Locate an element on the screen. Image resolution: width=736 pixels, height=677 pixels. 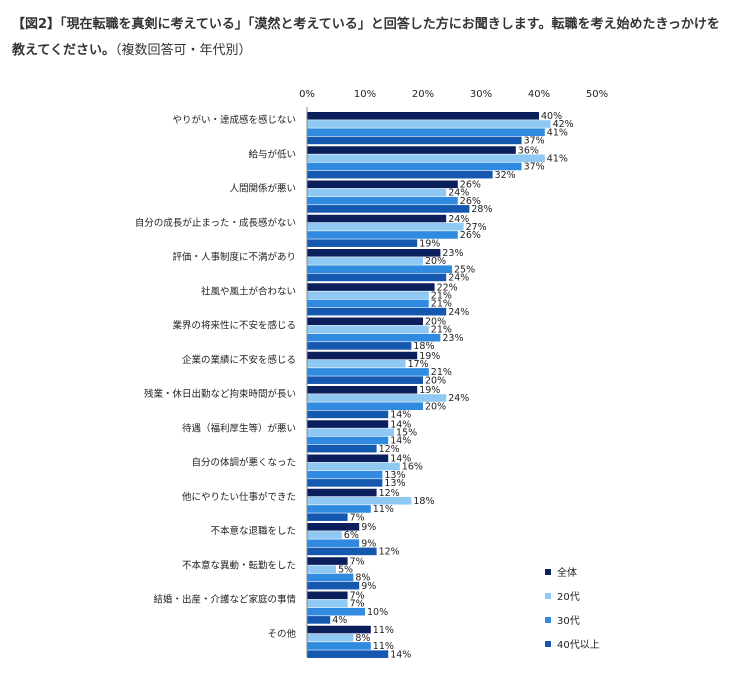
category-label: 企業の業績に不安を感じる is located at coordinates (239, 360).